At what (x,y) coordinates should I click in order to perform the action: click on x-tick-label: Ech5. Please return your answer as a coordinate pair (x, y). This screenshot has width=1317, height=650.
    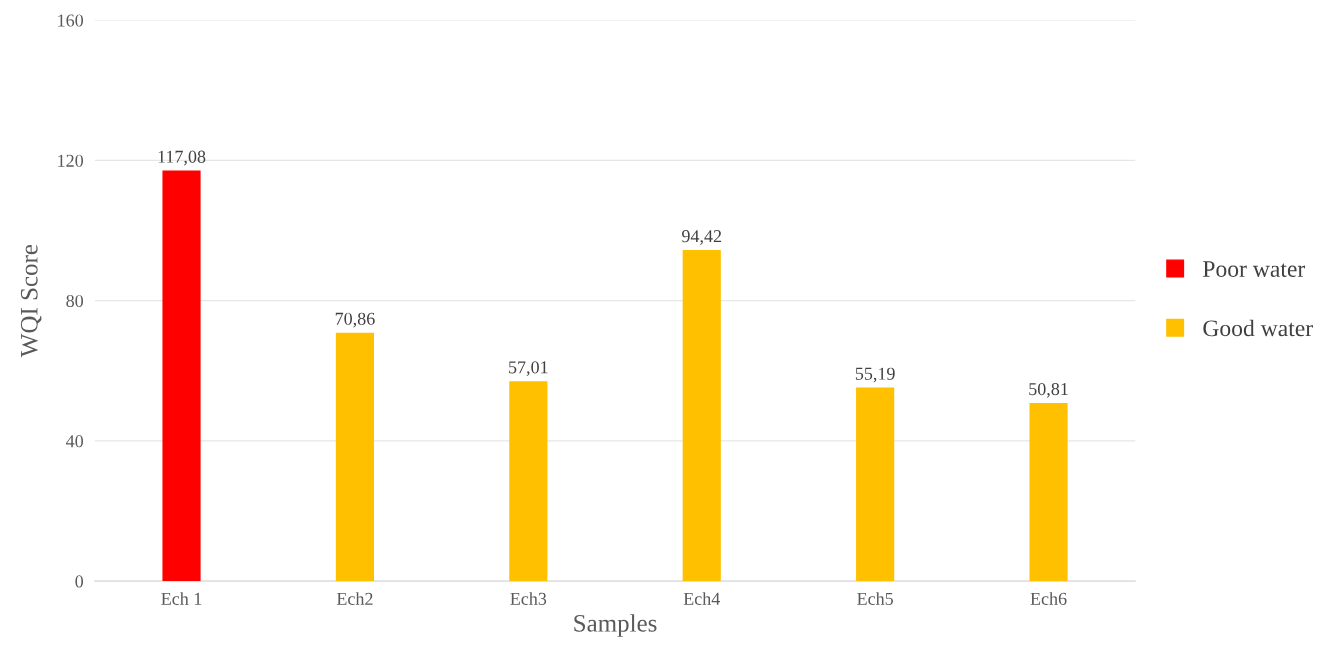
    Looking at the image, I should click on (875, 598).